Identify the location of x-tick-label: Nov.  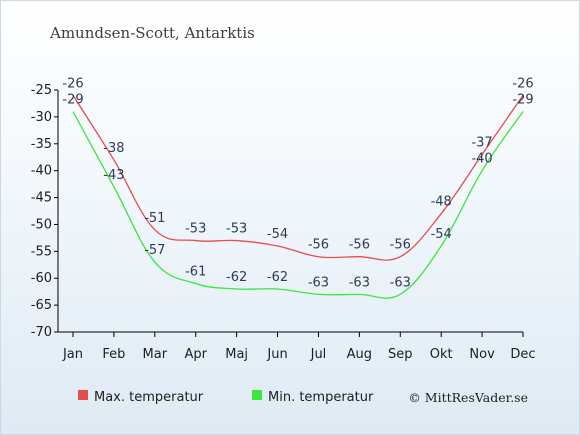
(482, 354).